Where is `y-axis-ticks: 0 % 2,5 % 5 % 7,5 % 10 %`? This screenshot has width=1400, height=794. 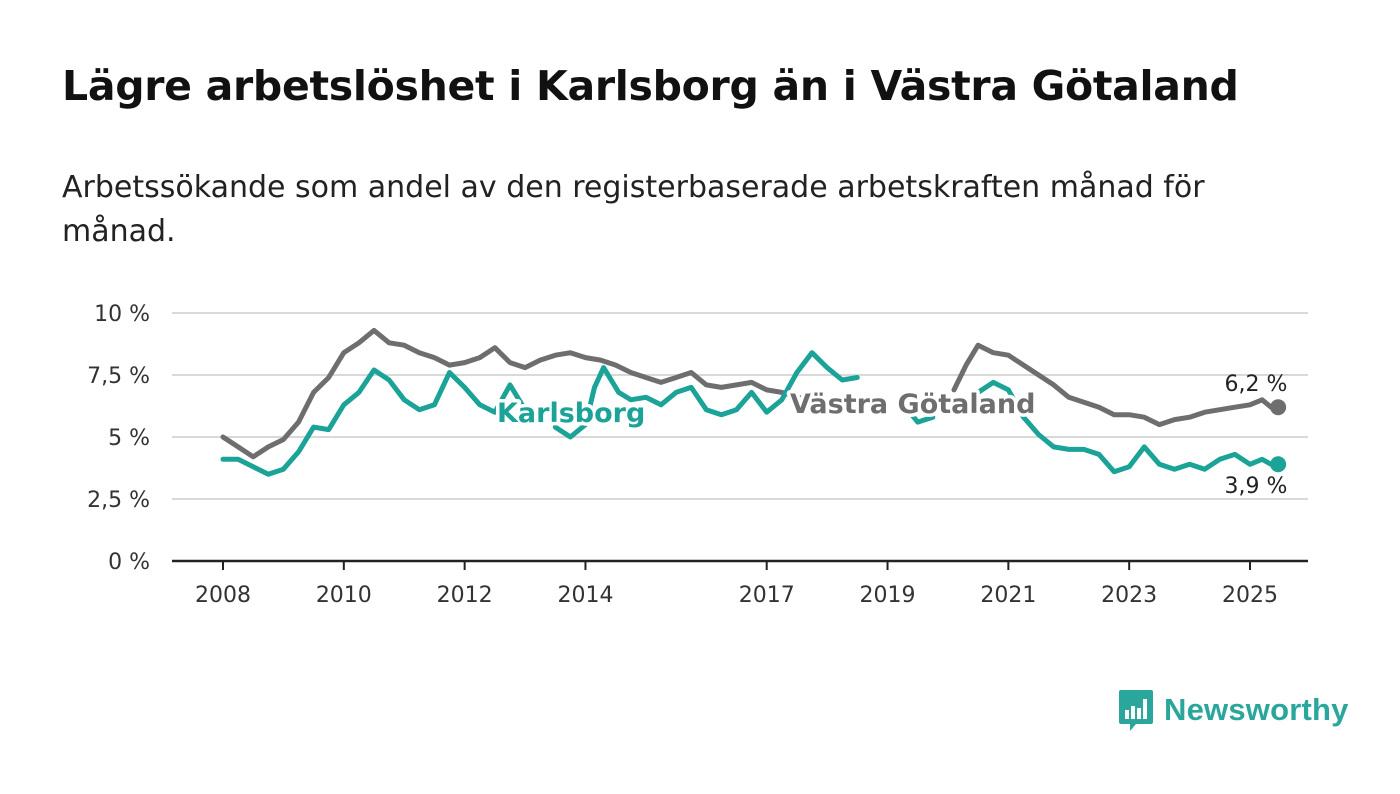 y-axis-ticks: 0 % 2,5 % 5 % 7,5 % 10 % is located at coordinates (118, 438).